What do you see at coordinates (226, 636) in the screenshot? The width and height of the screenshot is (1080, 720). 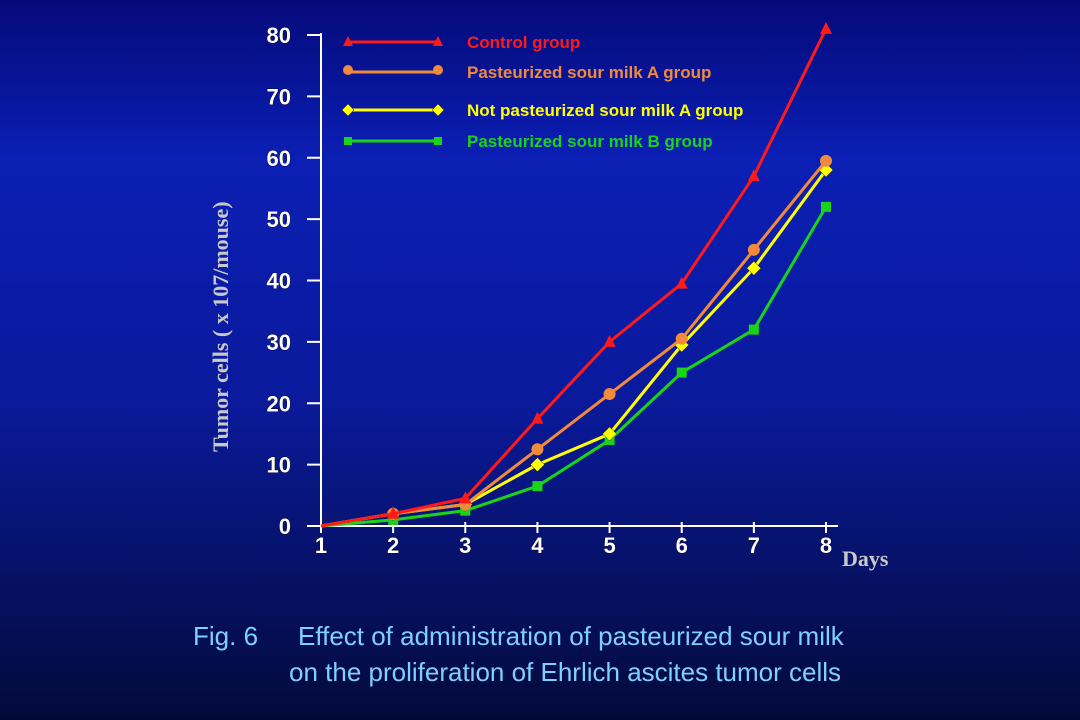 I see `figure-label: Fig. 6` at bounding box center [226, 636].